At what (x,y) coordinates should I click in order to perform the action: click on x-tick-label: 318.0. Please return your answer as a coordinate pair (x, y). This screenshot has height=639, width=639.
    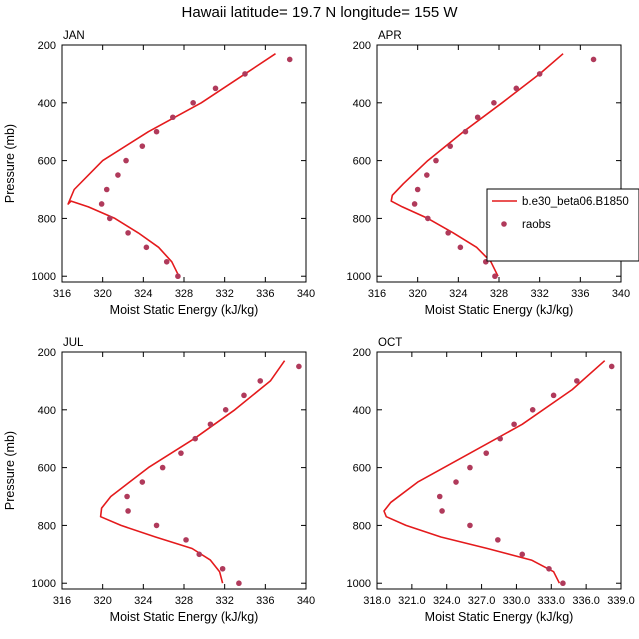
    Looking at the image, I should click on (377, 601).